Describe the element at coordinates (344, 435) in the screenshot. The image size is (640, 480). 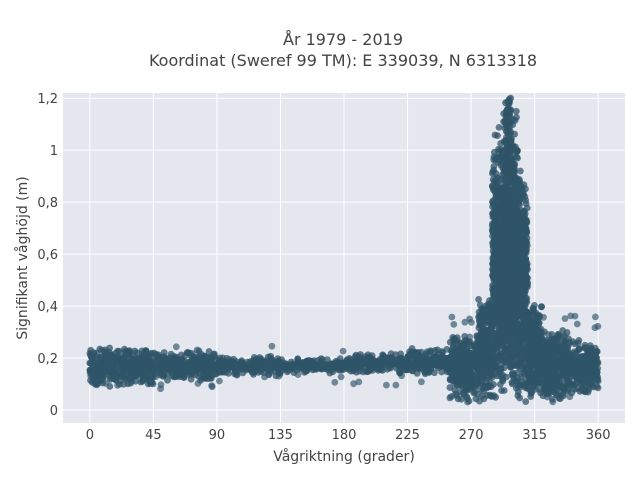
I see `x-tick-label: 180` at that location.